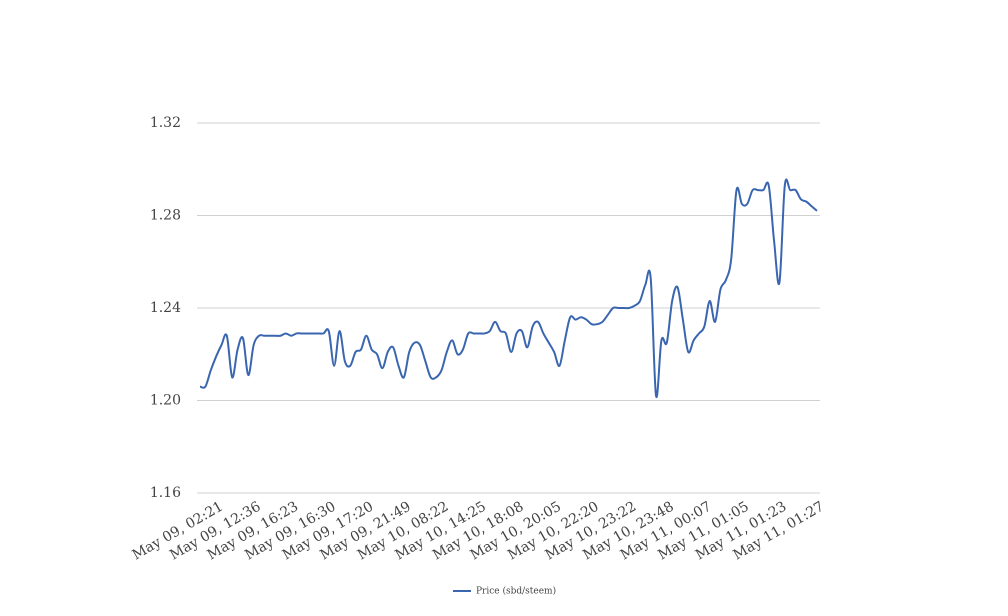 Image resolution: width=1008 pixels, height=616 pixels. Describe the element at coordinates (165, 216) in the screenshot. I see `y-tick-label: 1.28` at that location.